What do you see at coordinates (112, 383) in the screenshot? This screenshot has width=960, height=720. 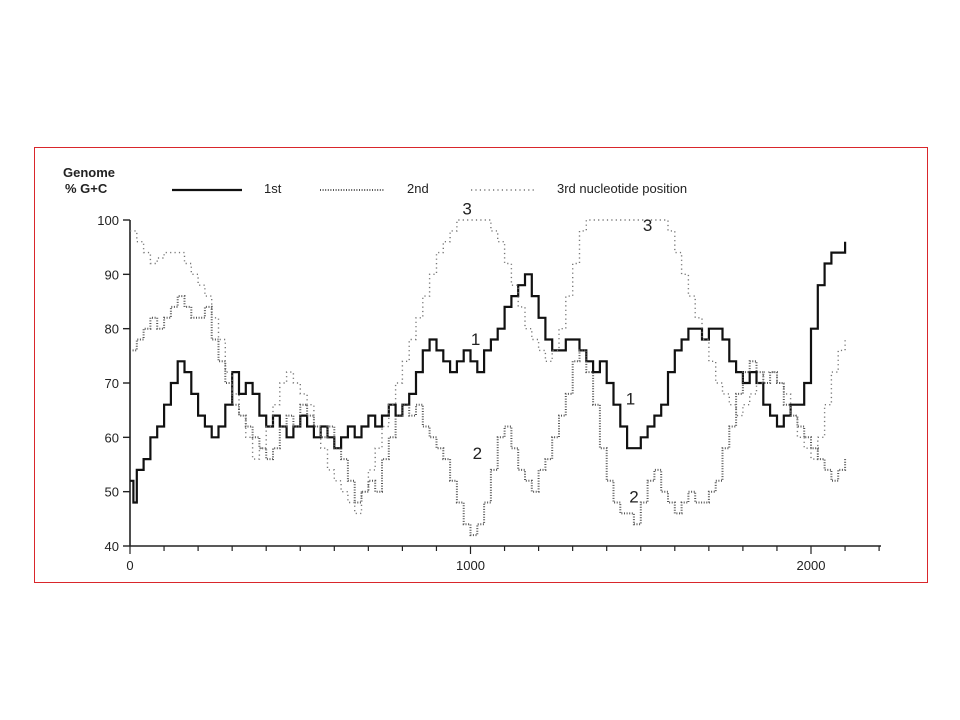 I see `y-tick-label-70: 70` at bounding box center [112, 383].